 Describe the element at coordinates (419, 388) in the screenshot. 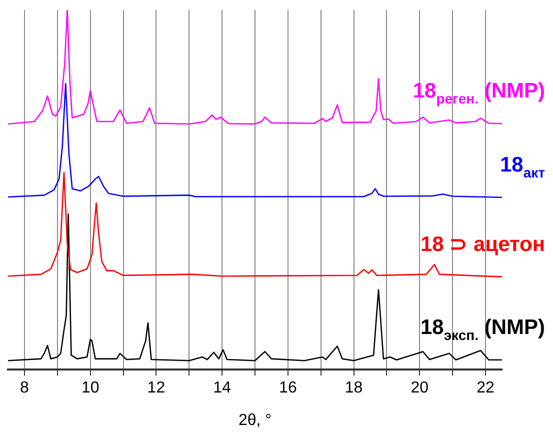

I see `x-tick-label: 20` at that location.